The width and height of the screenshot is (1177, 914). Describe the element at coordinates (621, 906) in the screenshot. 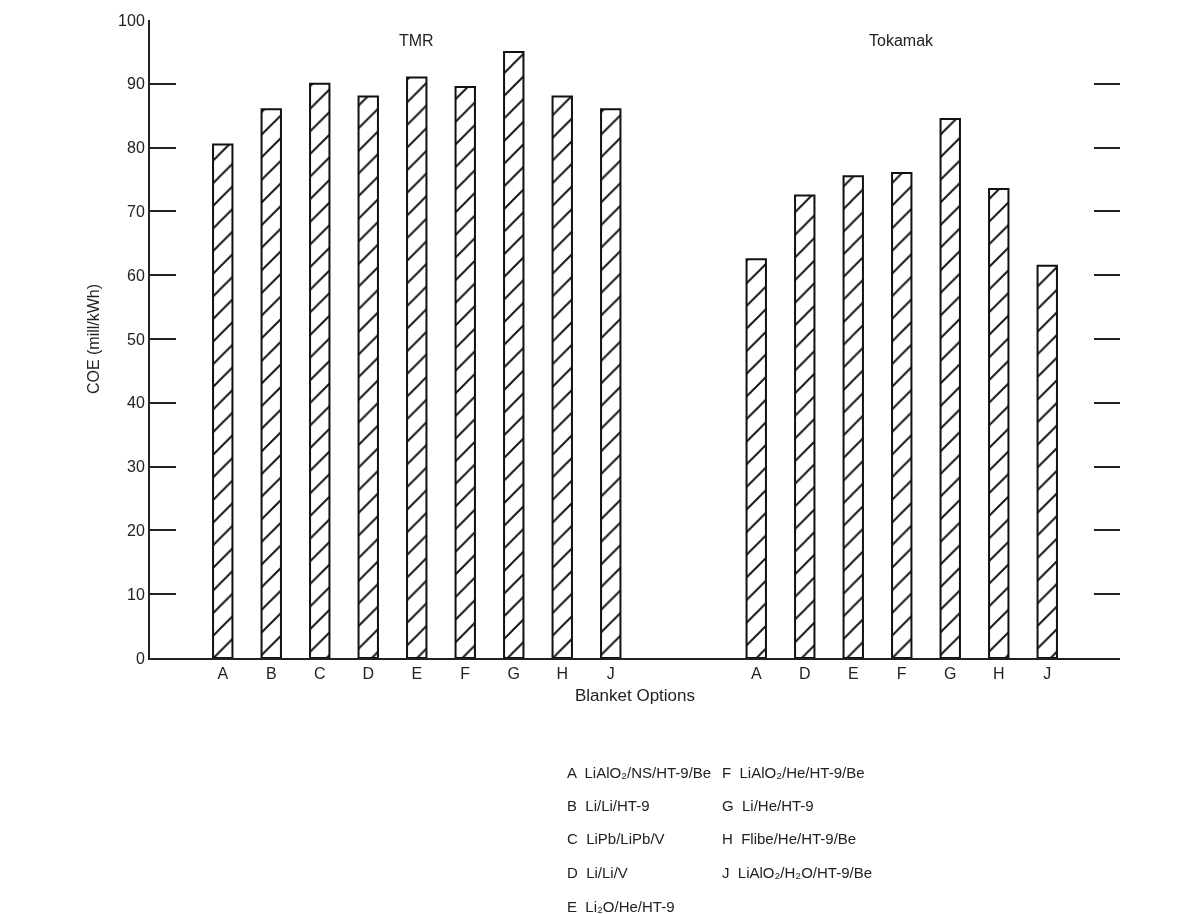

I see `text: E Li₂O/He/HT-9` at that location.